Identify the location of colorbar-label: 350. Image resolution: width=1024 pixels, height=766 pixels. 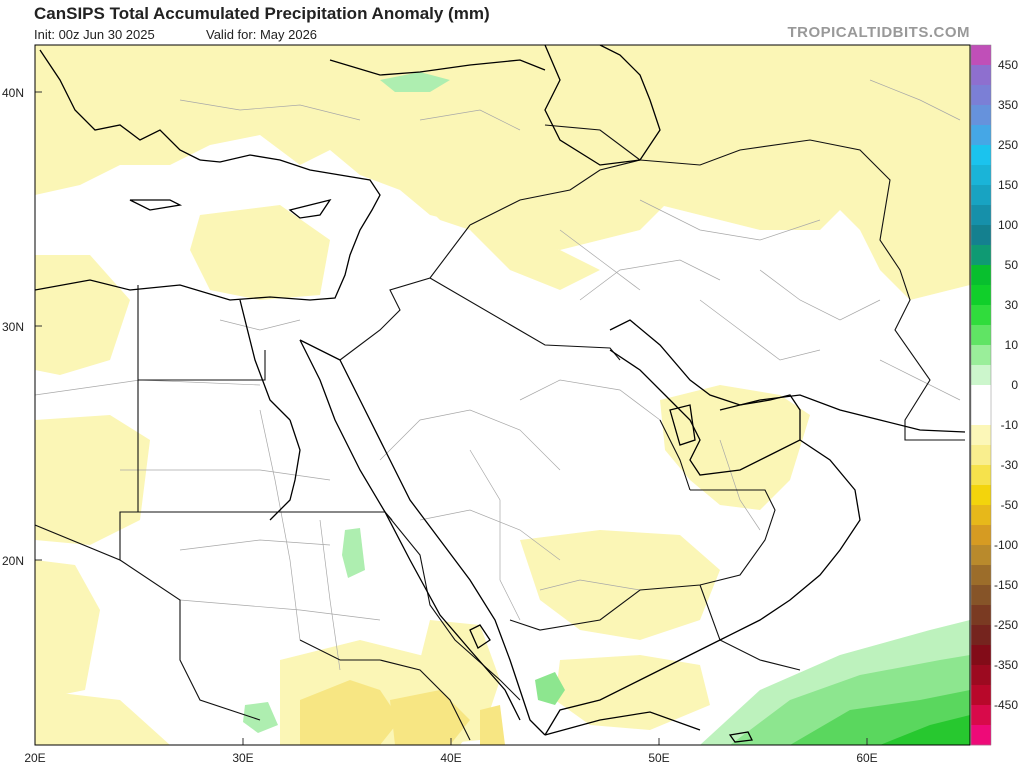
(1008, 105).